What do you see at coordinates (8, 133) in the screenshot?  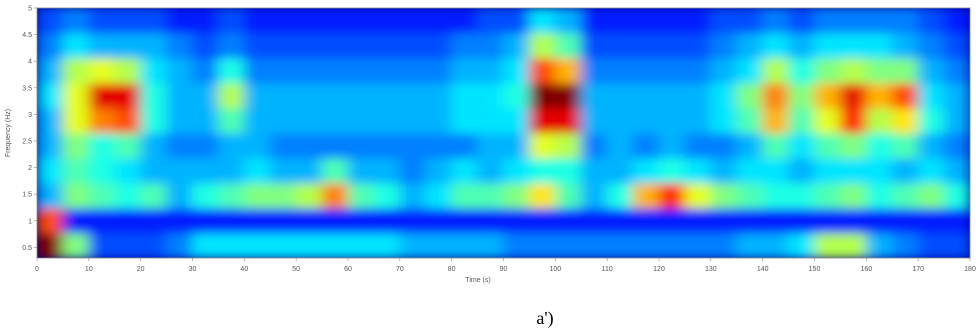 I see `y-axis-label: Frequency (Hz)` at bounding box center [8, 133].